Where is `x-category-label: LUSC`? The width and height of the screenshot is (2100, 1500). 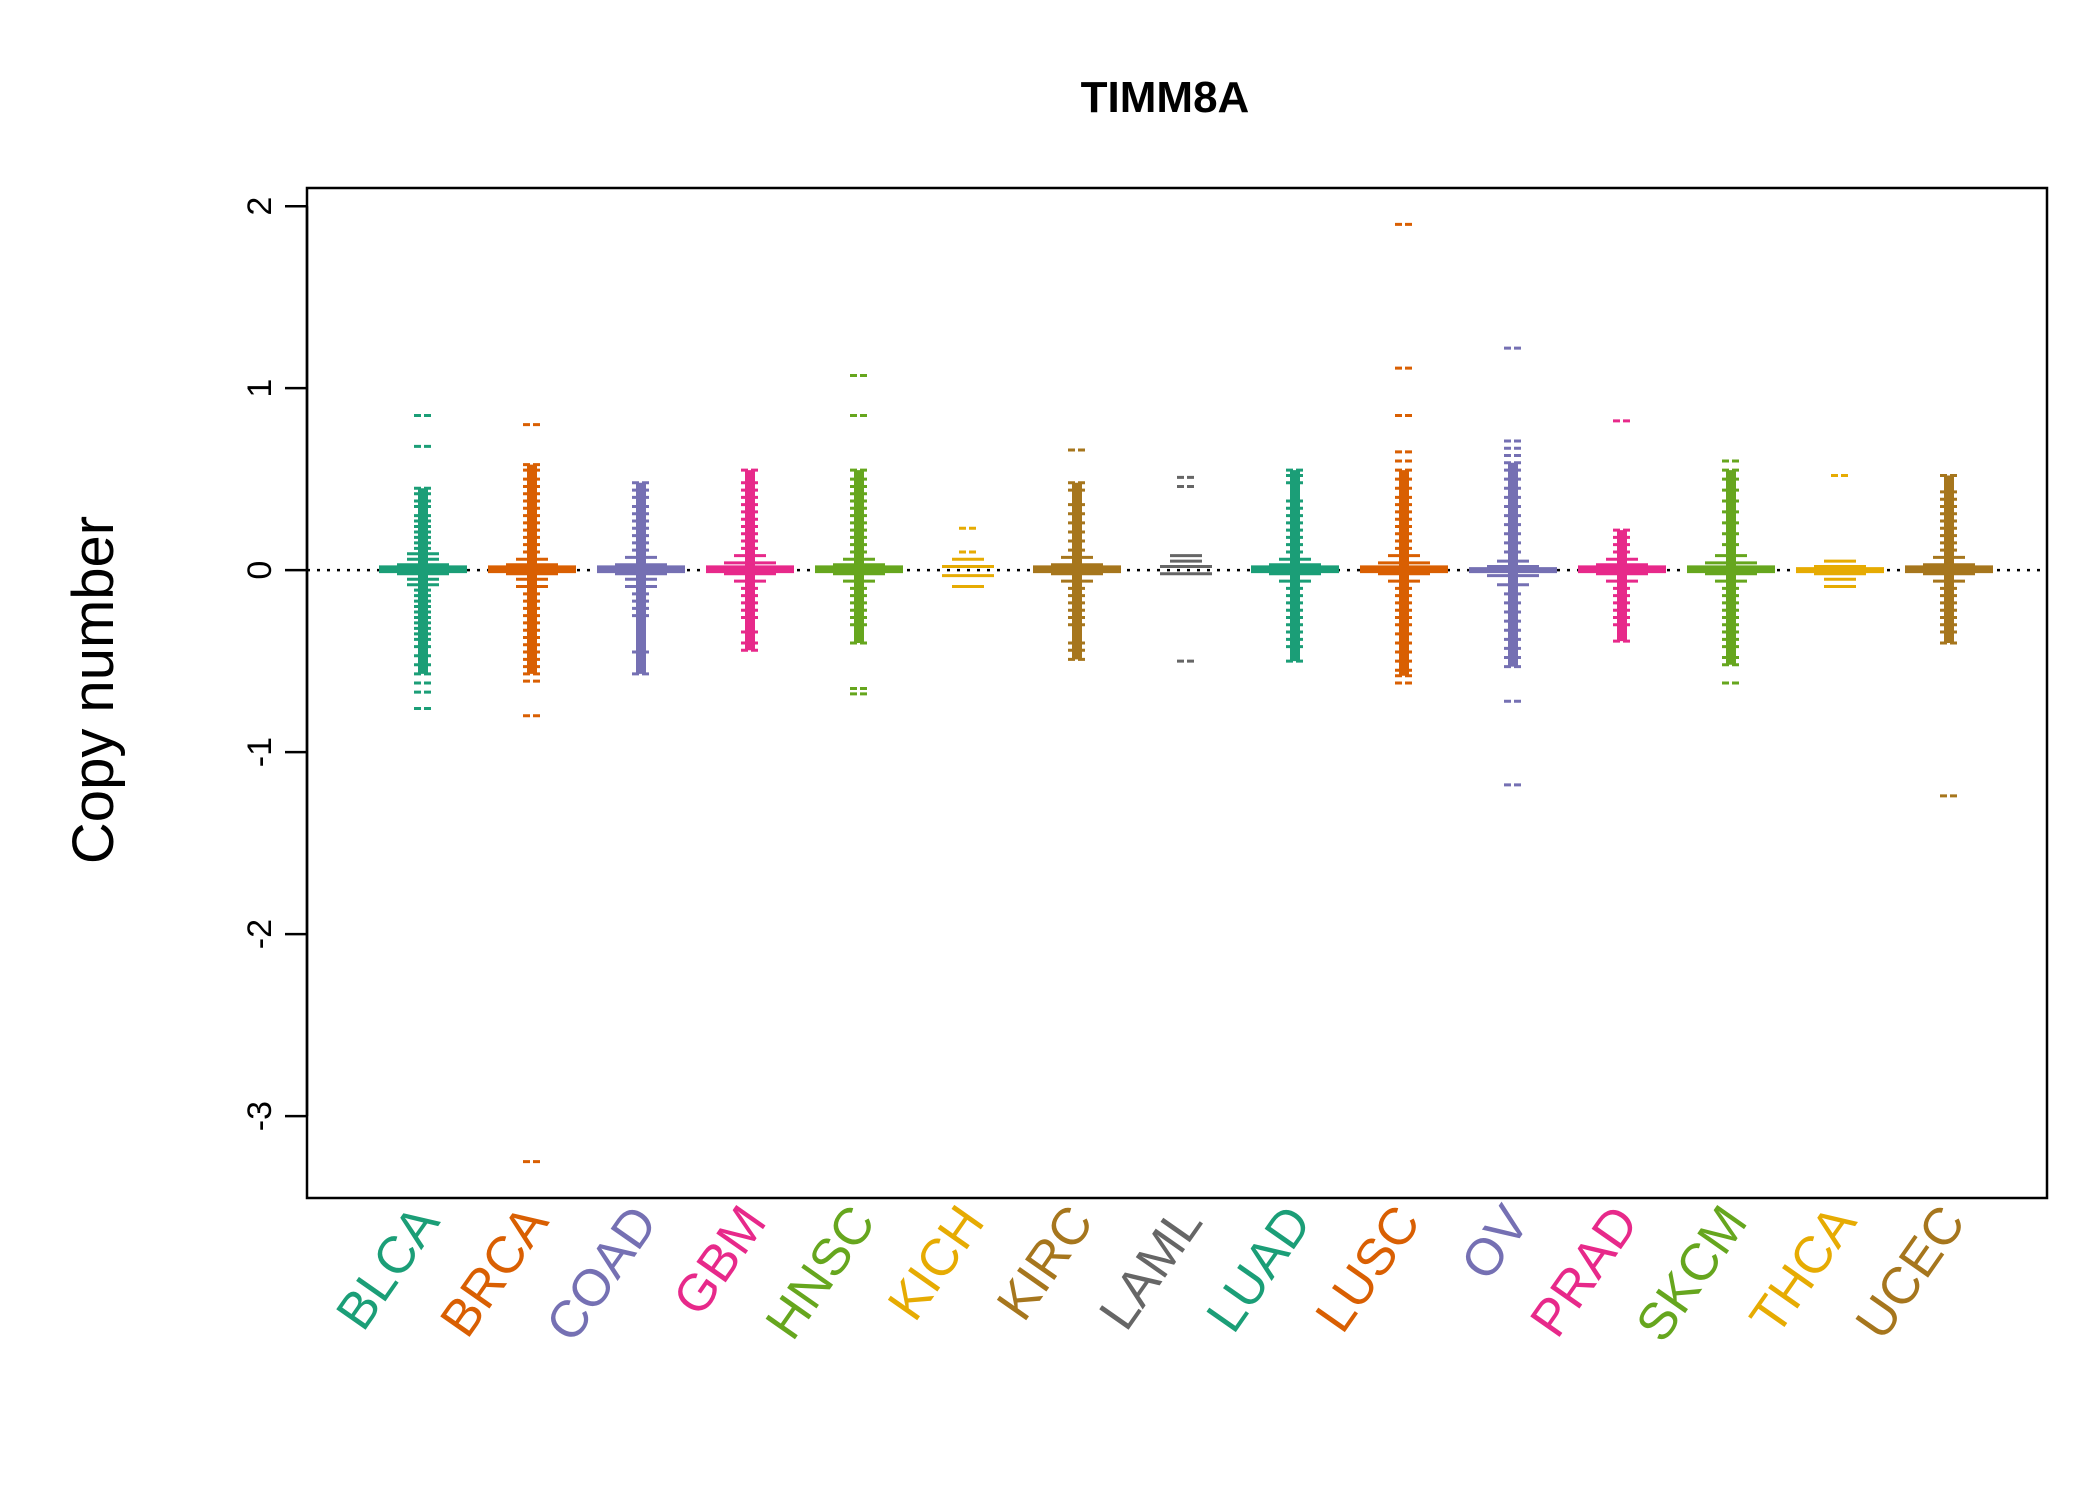 x-category-label: LUSC is located at coordinates (1368, 1269).